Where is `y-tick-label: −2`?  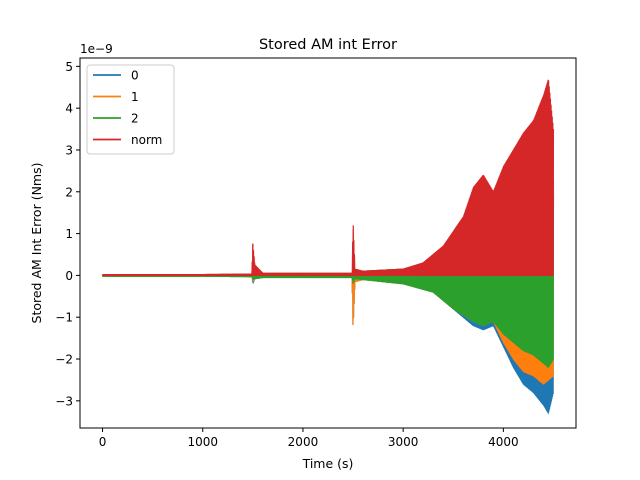
y-tick-label: −2 is located at coordinates (64, 360).